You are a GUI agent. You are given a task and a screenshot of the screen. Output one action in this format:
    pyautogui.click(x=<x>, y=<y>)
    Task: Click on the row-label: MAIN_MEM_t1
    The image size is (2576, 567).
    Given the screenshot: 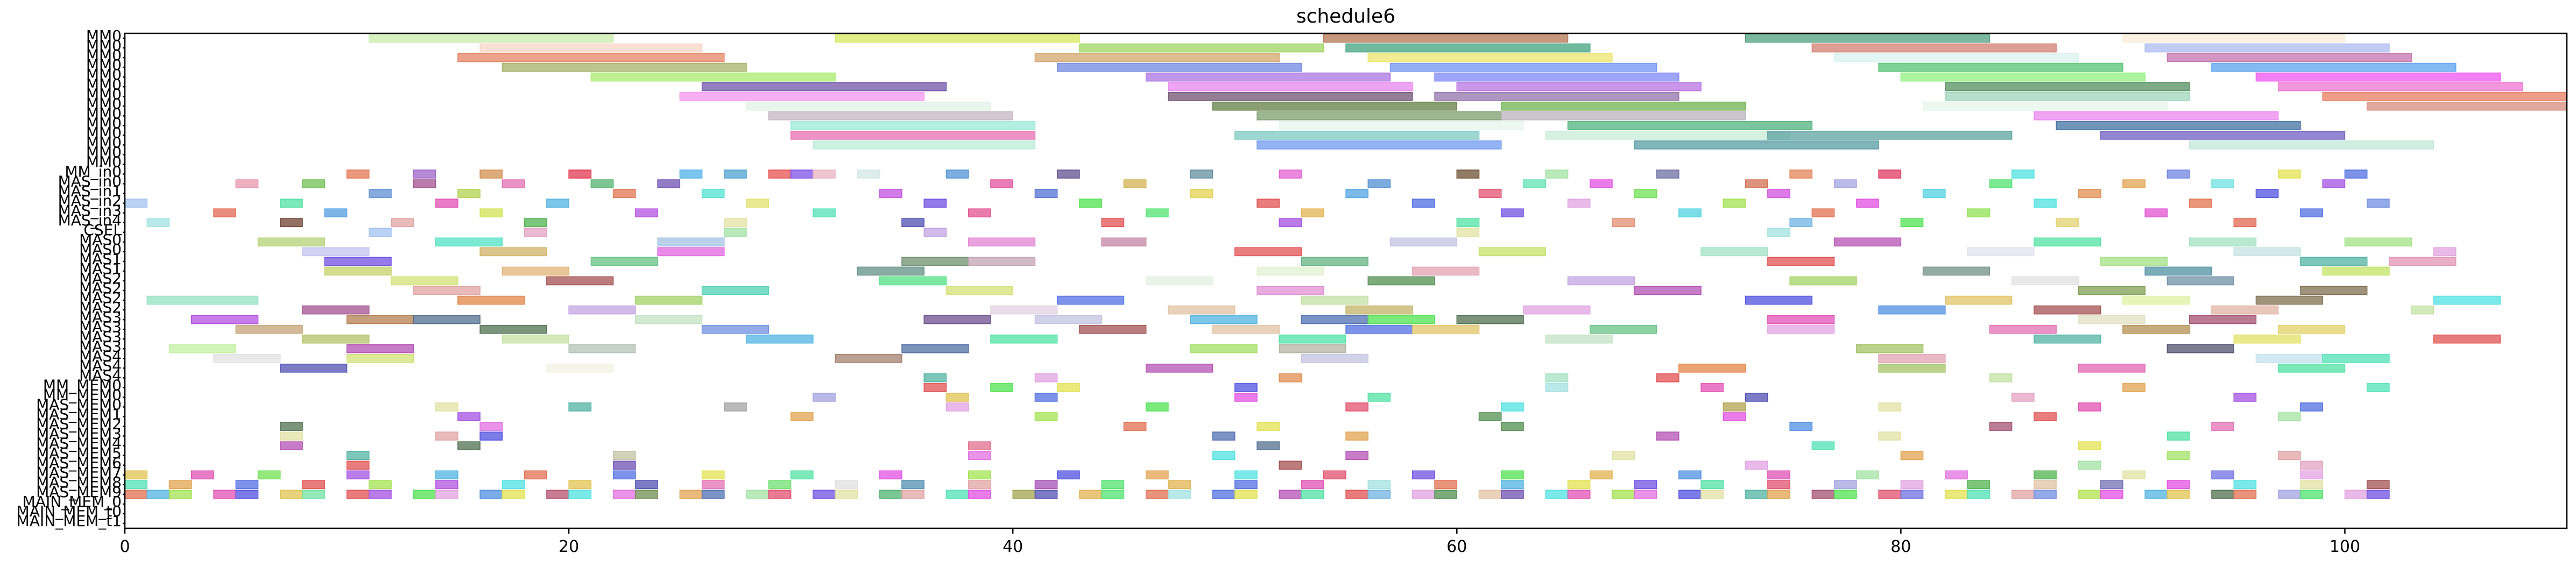 What is the action you would take?
    pyautogui.click(x=69, y=521)
    